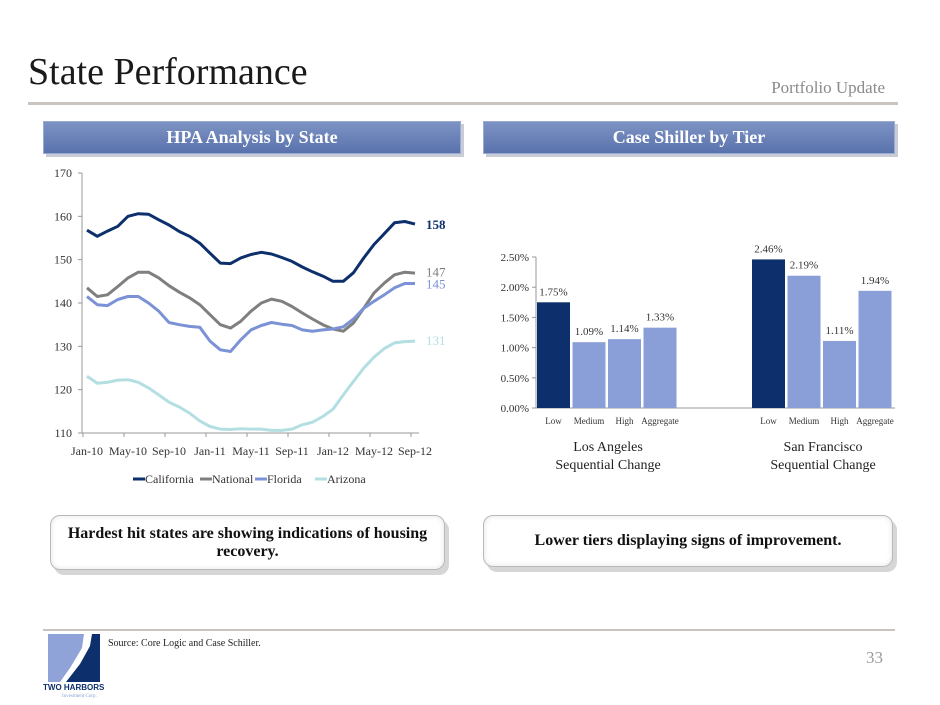 This screenshot has height=705, width=940. Describe the element at coordinates (63, 260) in the screenshot. I see `y-tick-label: 150` at that location.